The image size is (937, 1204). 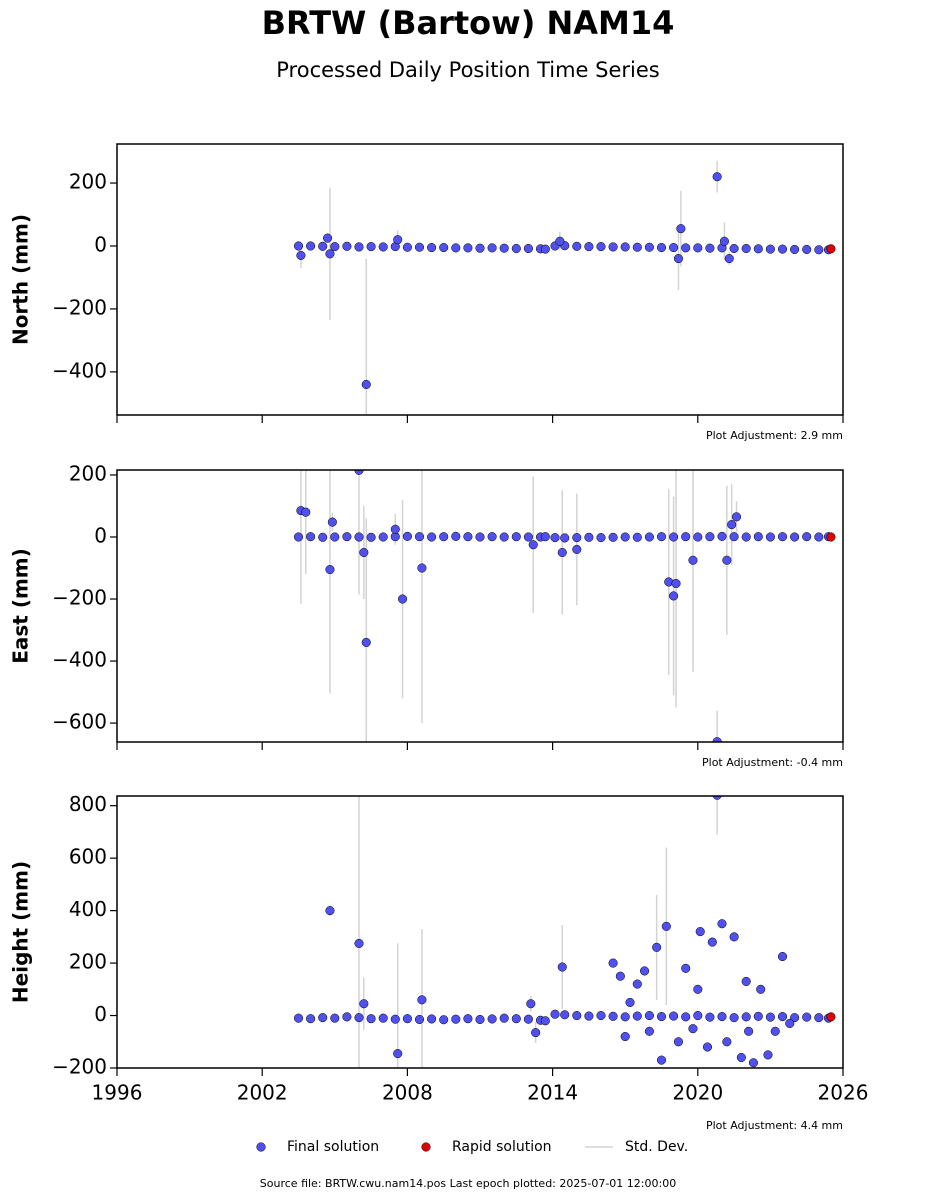 I want to click on y-tick-label: −400, so click(x=79, y=370).